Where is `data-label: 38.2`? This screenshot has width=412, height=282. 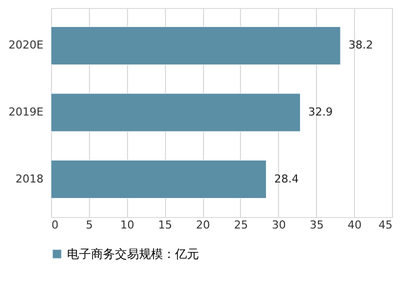
data-label: 38.2 is located at coordinates (360, 45).